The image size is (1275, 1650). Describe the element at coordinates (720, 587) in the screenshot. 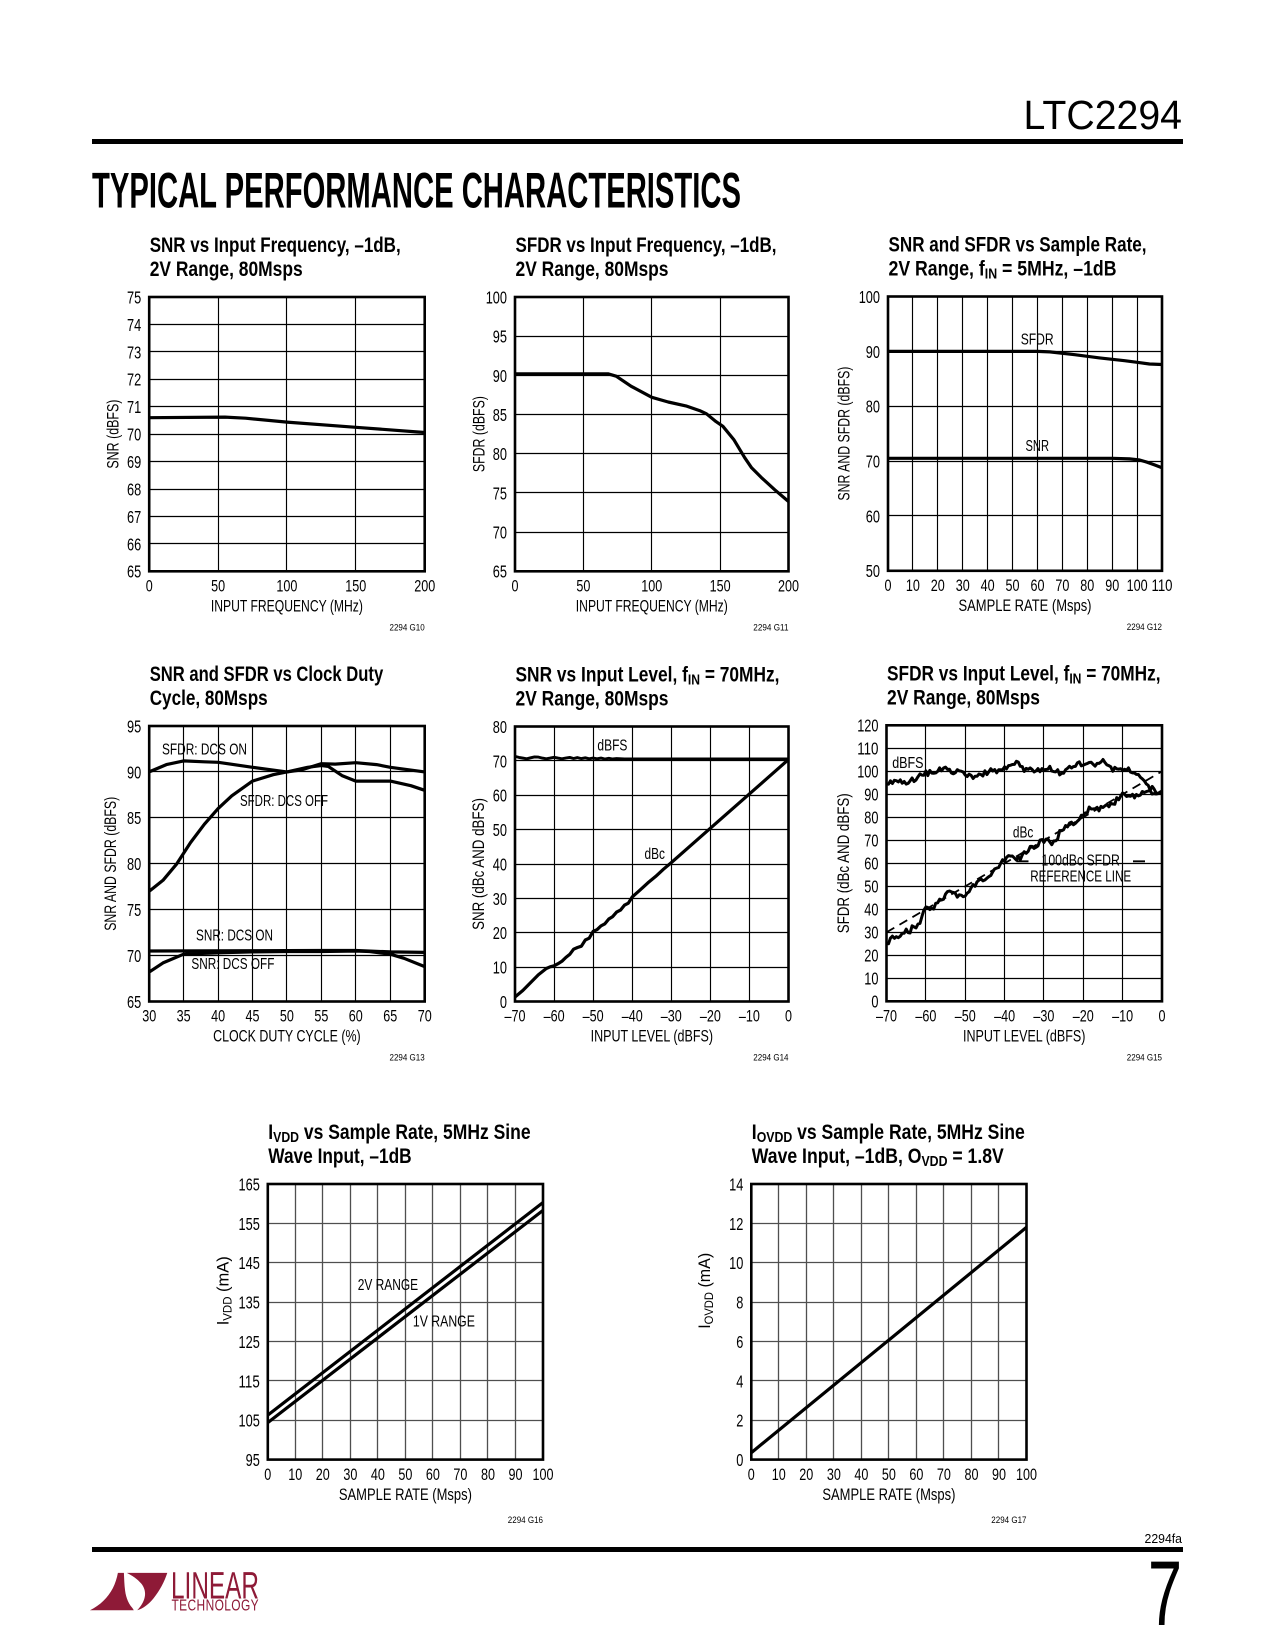

I see `svg-text: 150` at that location.